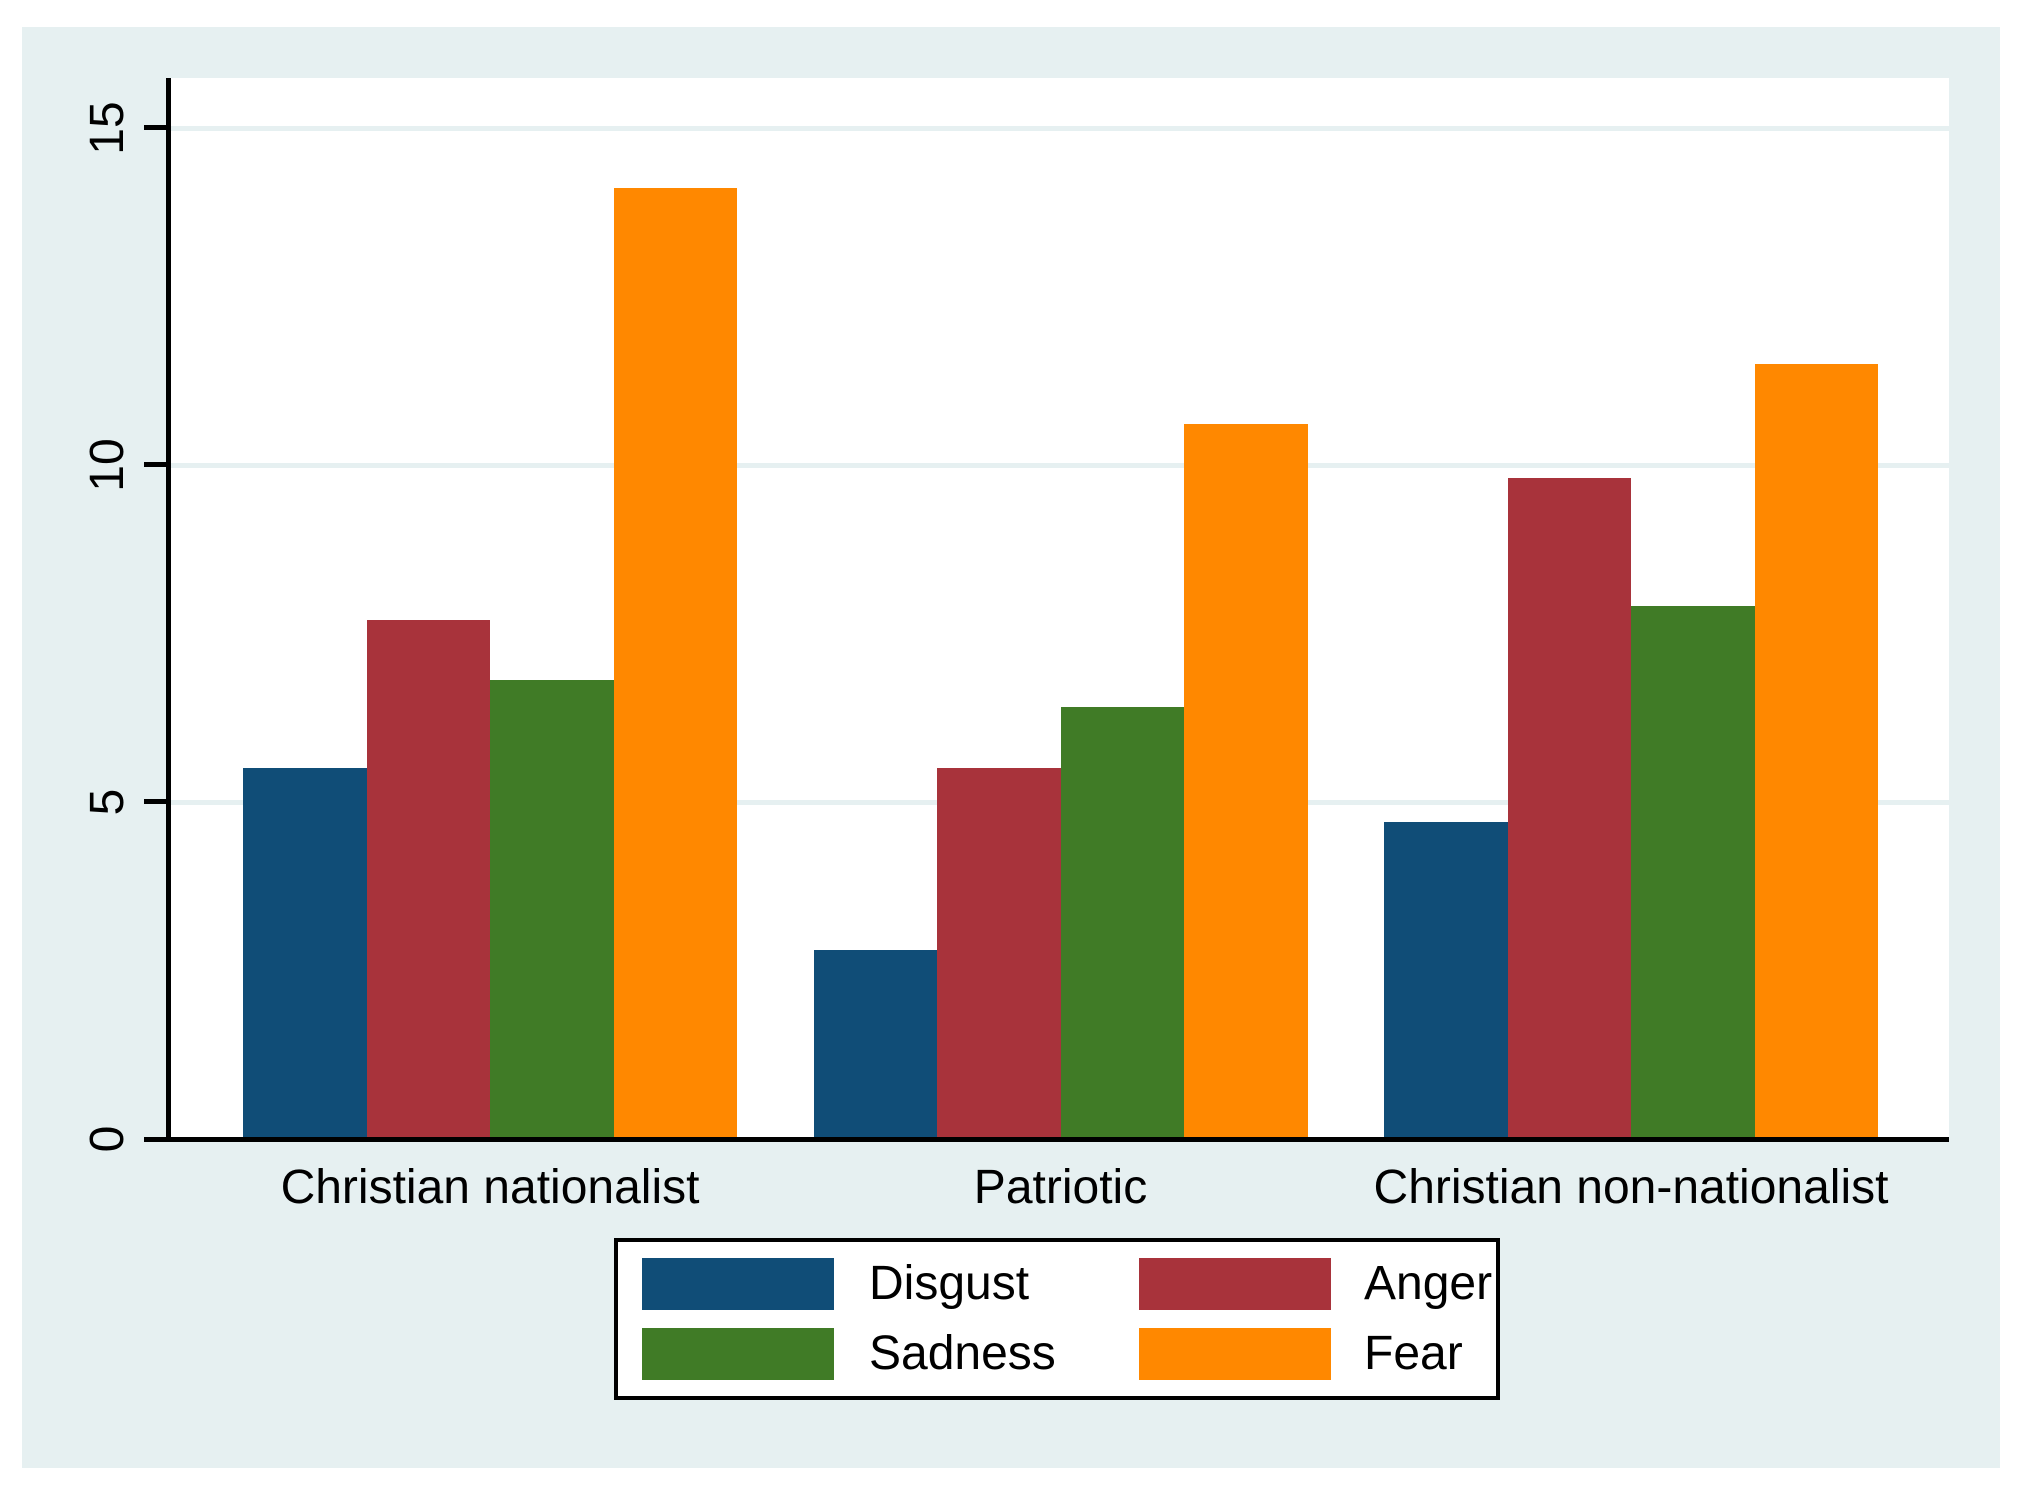 The height and width of the screenshot is (1490, 2026). Describe the element at coordinates (1235, 1284) in the screenshot. I see `legend-swatch-anger` at that location.